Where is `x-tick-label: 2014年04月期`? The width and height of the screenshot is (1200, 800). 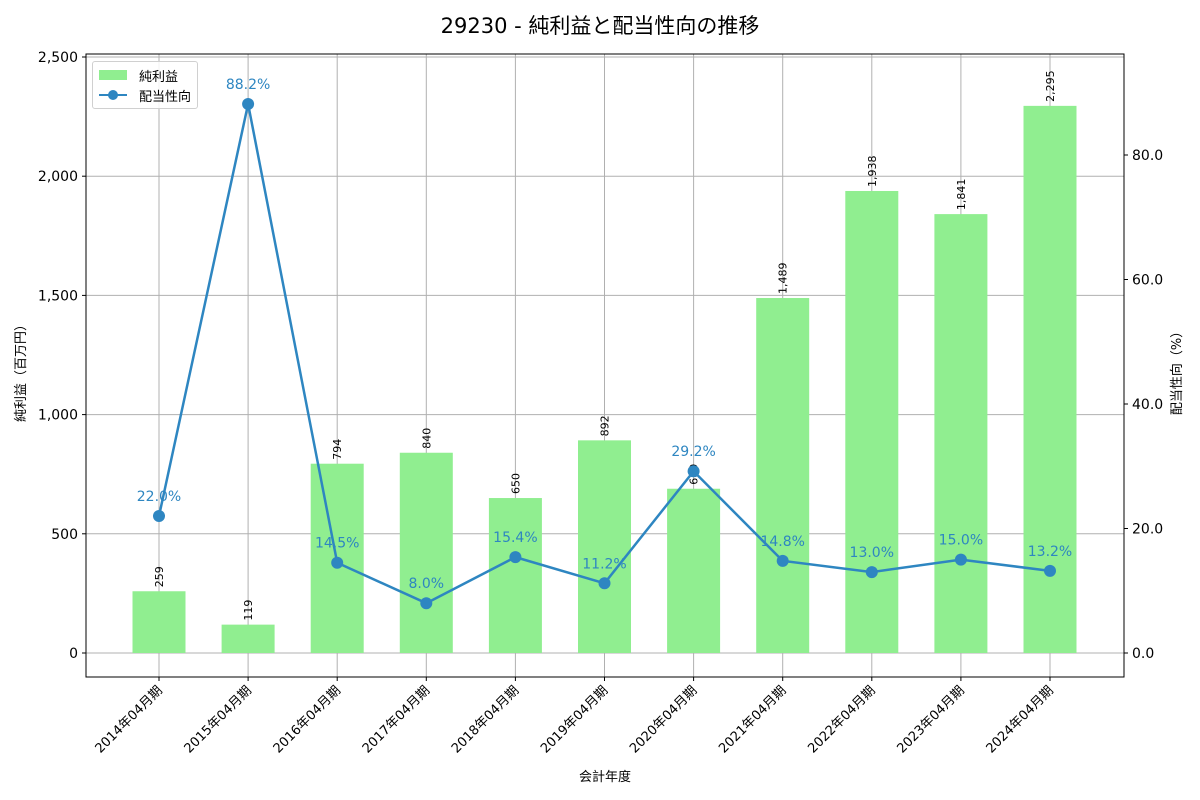 x-tick-label: 2014年04月期 is located at coordinates (129, 719).